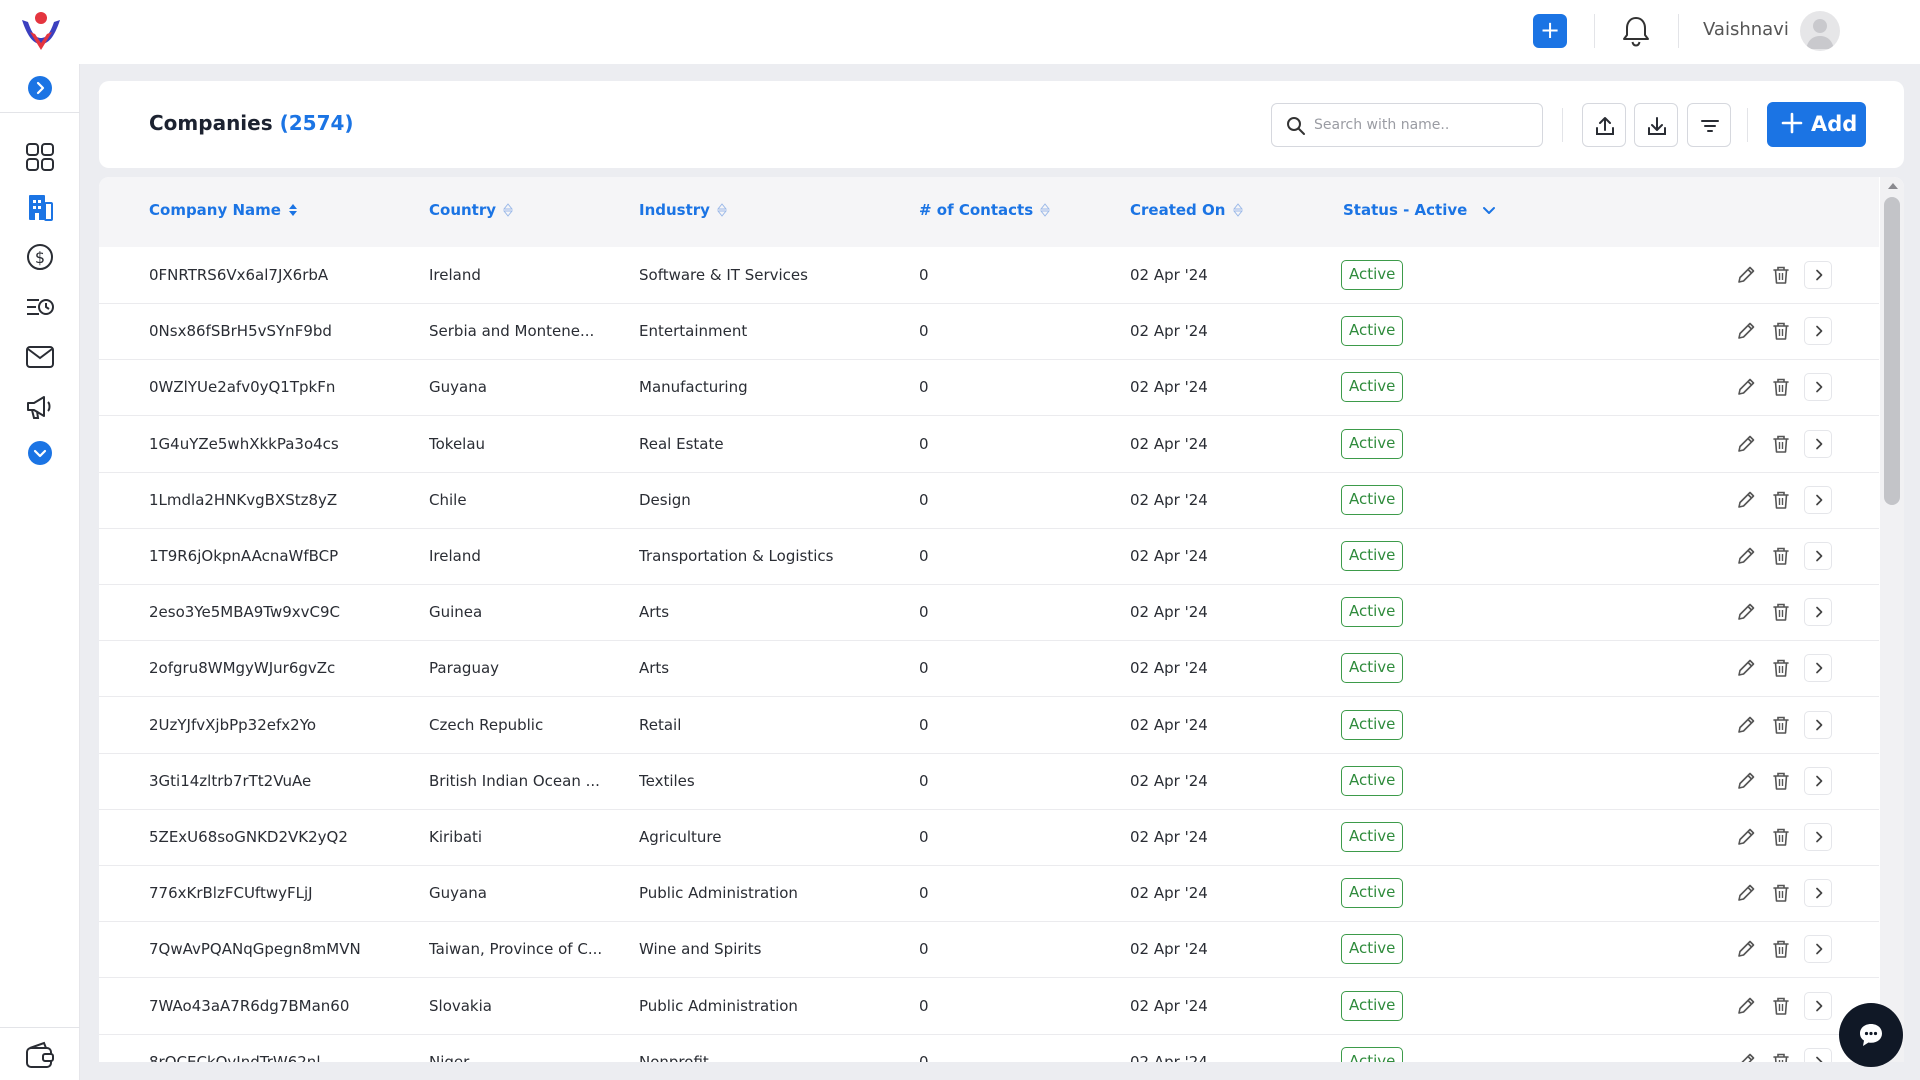 This screenshot has width=1920, height=1080. What do you see at coordinates (40, 157) in the screenshot?
I see `dashboard-icon` at bounding box center [40, 157].